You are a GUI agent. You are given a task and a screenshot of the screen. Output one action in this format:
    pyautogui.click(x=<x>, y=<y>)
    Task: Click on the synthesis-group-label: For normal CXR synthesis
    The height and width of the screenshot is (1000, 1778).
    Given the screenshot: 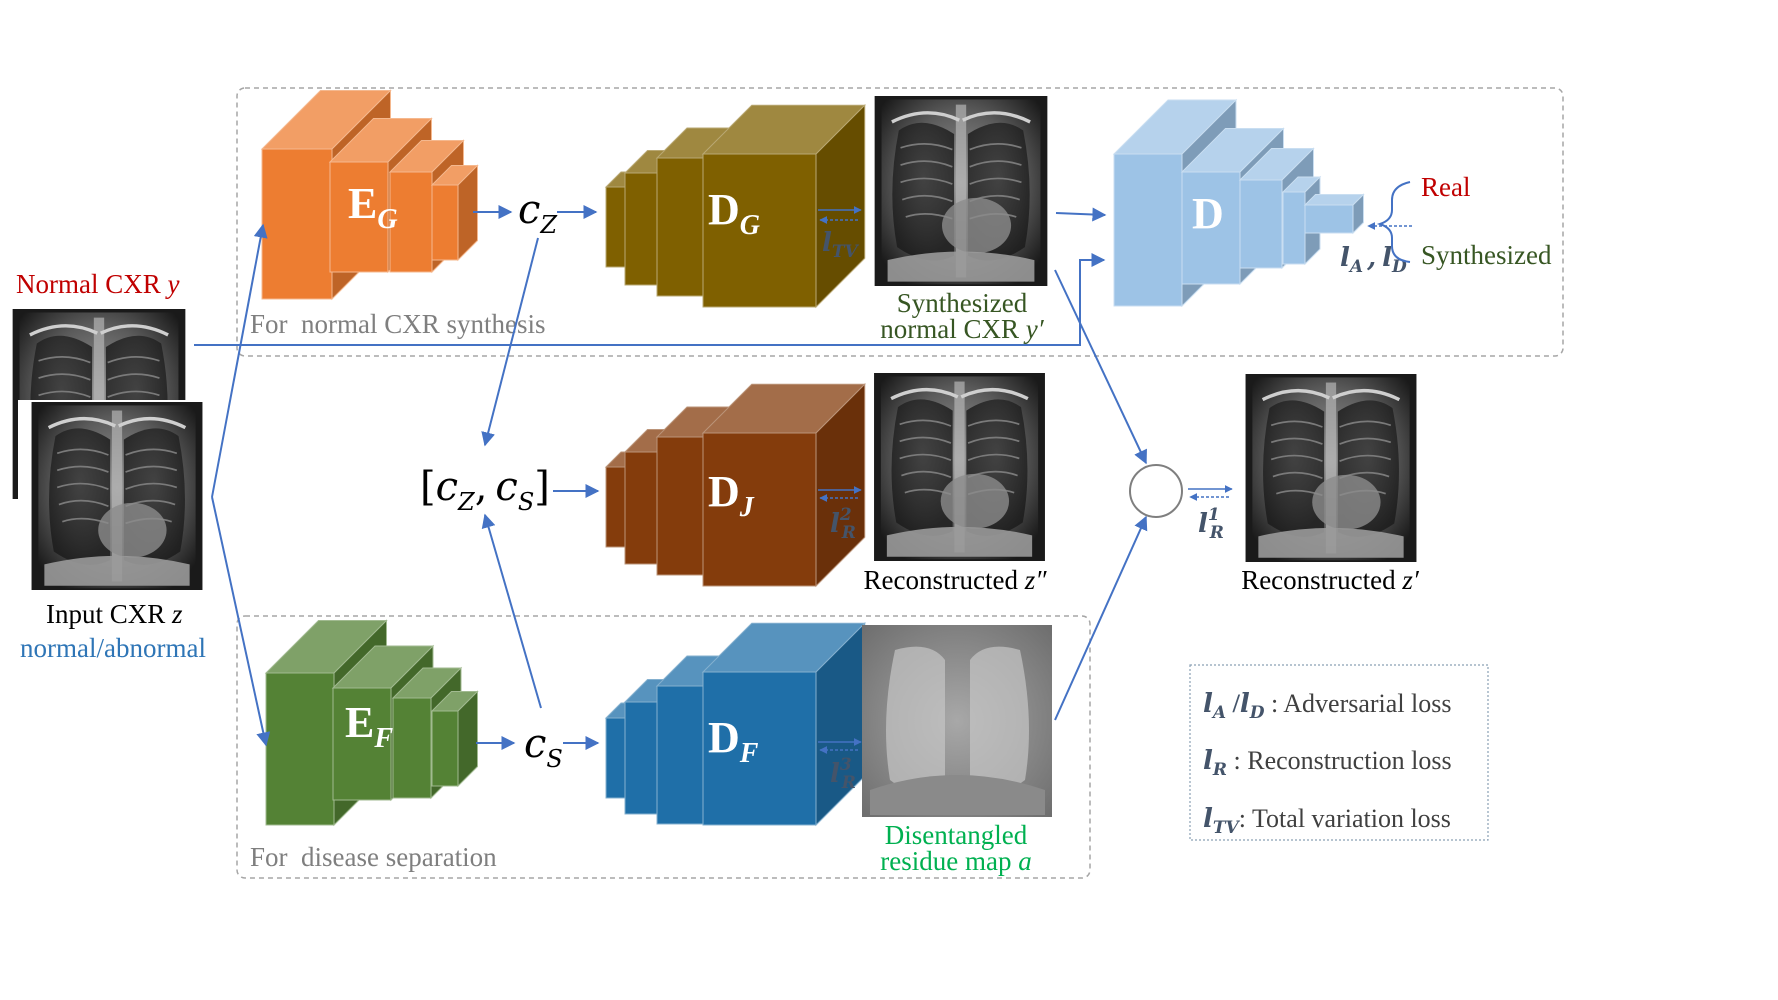 What is the action you would take?
    pyautogui.click(x=398, y=324)
    